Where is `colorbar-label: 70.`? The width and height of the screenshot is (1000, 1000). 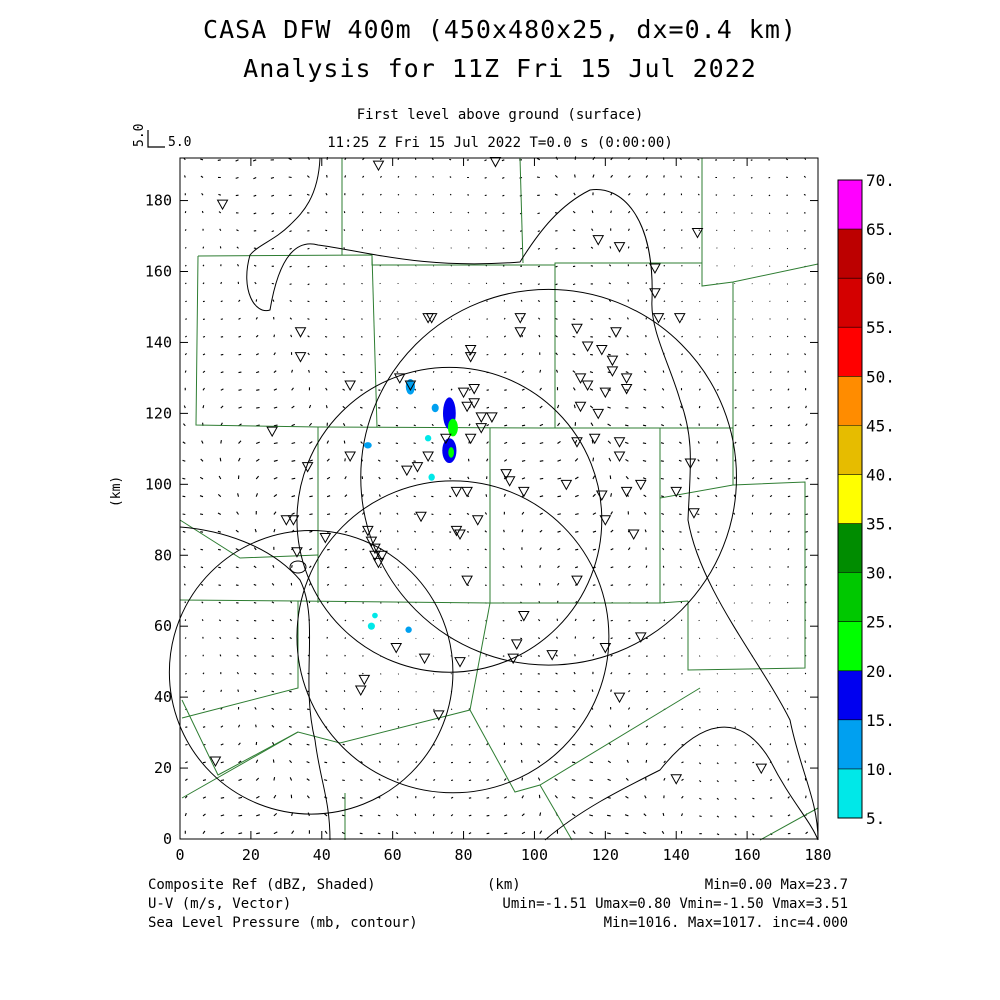
colorbar-label: 70. is located at coordinates (880, 180).